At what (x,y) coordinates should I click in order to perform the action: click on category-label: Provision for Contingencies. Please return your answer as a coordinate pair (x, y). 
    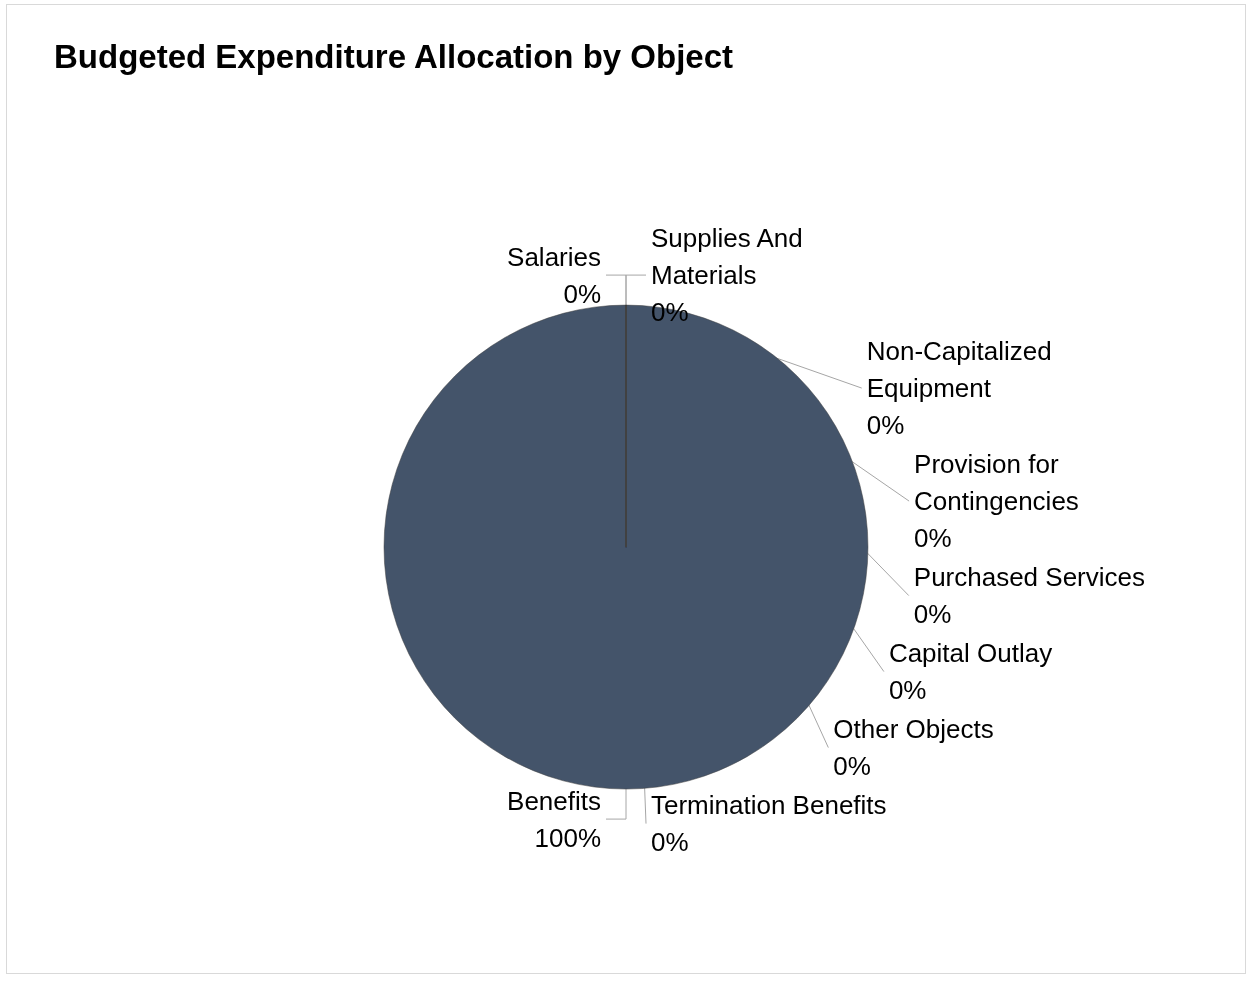
    Looking at the image, I should click on (996, 483).